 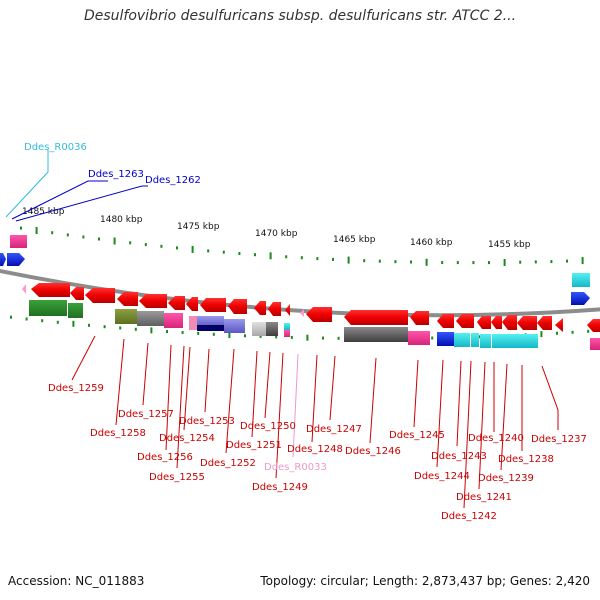 I want to click on gene-label: Ddes_1245, so click(x=417, y=435).